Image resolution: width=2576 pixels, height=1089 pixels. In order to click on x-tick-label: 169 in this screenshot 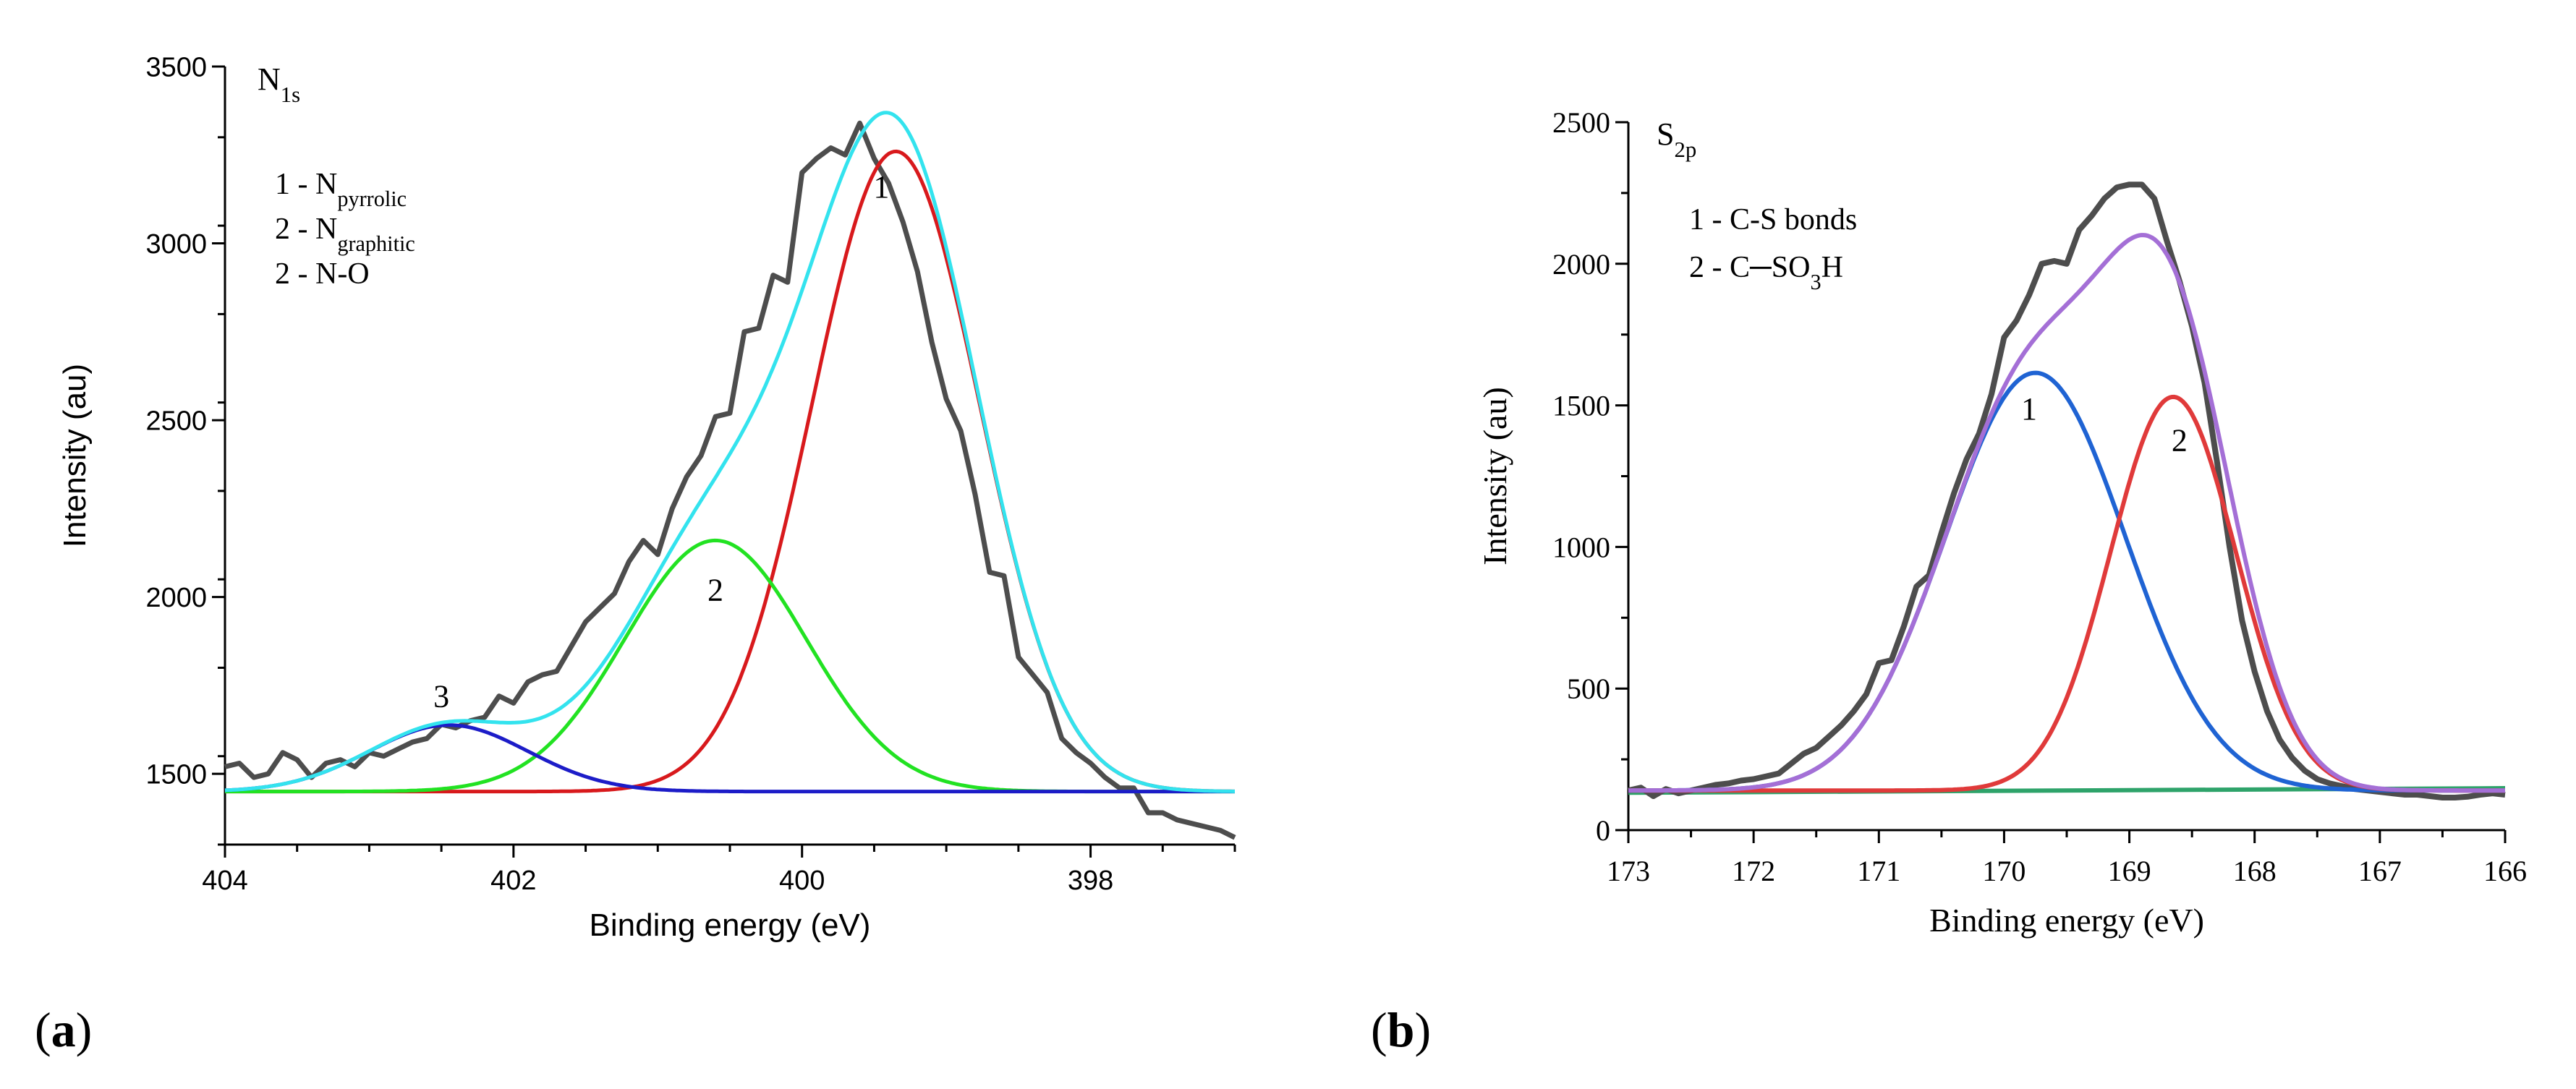, I will do `click(2129, 871)`.